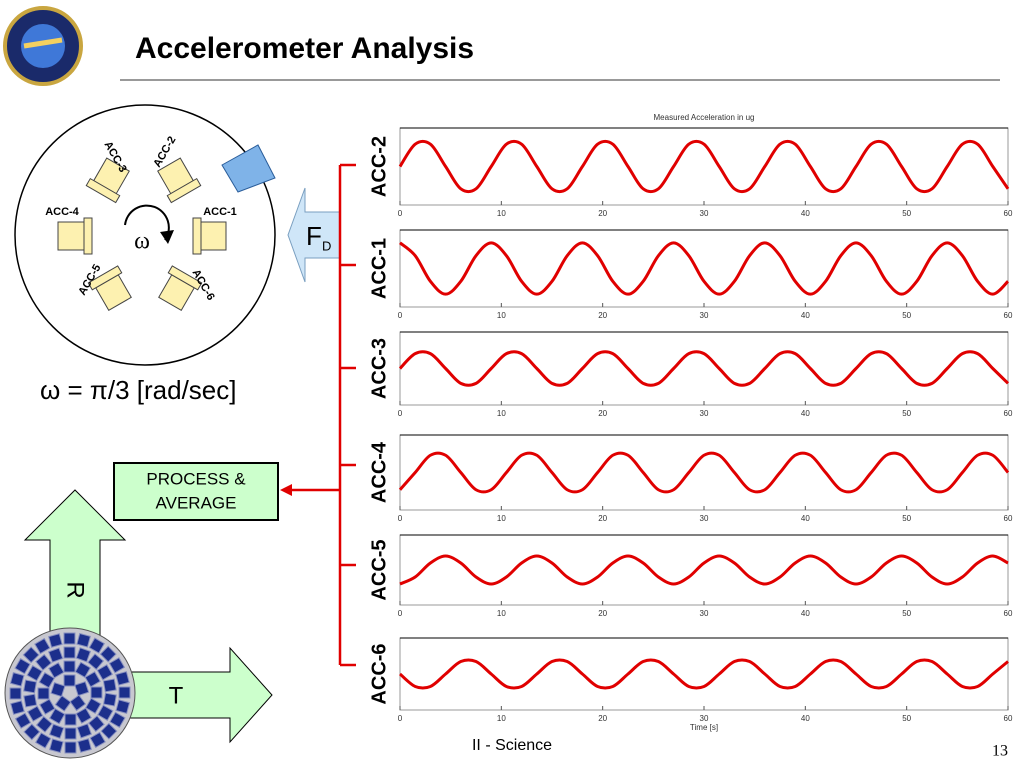  Describe the element at coordinates (196, 695) in the screenshot. I see `t-arrow` at that location.